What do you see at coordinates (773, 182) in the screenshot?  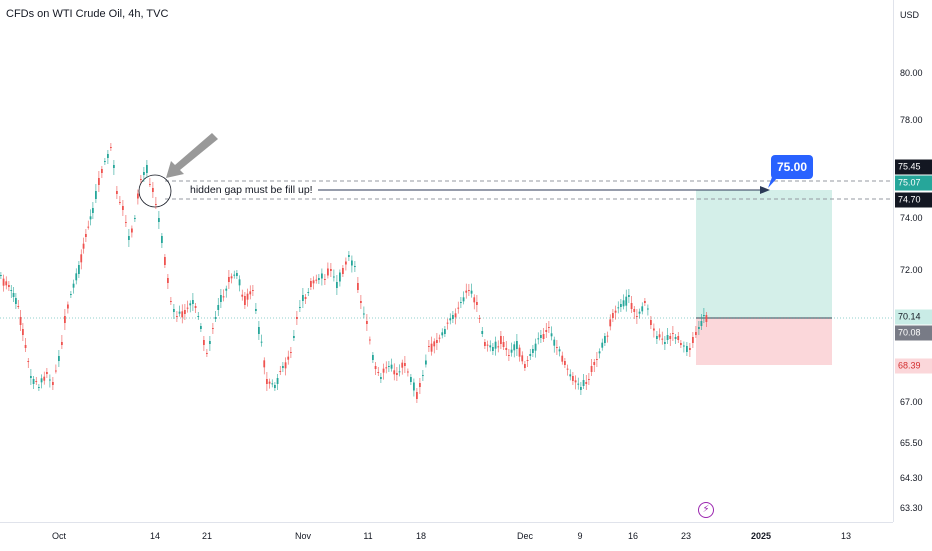 I see `target-bubble-tail` at bounding box center [773, 182].